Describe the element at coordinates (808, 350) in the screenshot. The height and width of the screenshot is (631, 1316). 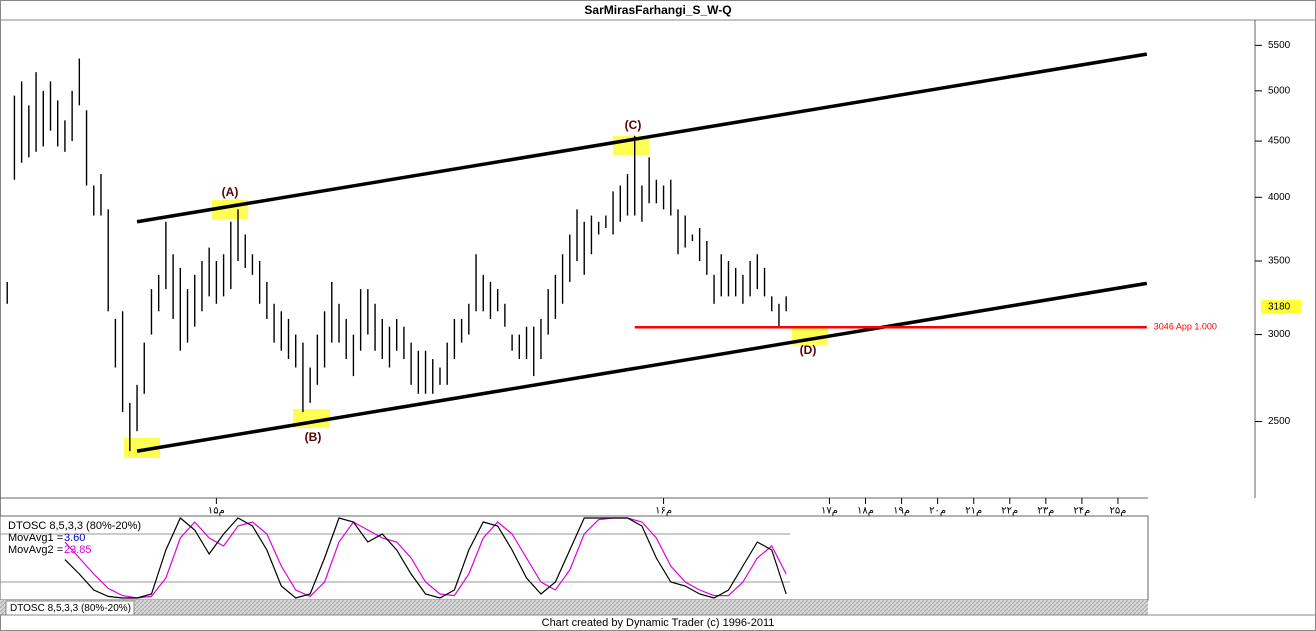
I see `wave-label: (D)` at that location.